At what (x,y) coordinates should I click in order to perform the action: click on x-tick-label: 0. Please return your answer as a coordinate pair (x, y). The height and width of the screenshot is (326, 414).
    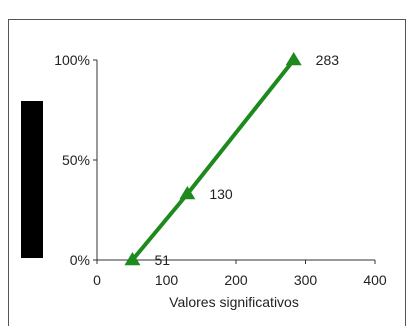
    Looking at the image, I should click on (97, 280).